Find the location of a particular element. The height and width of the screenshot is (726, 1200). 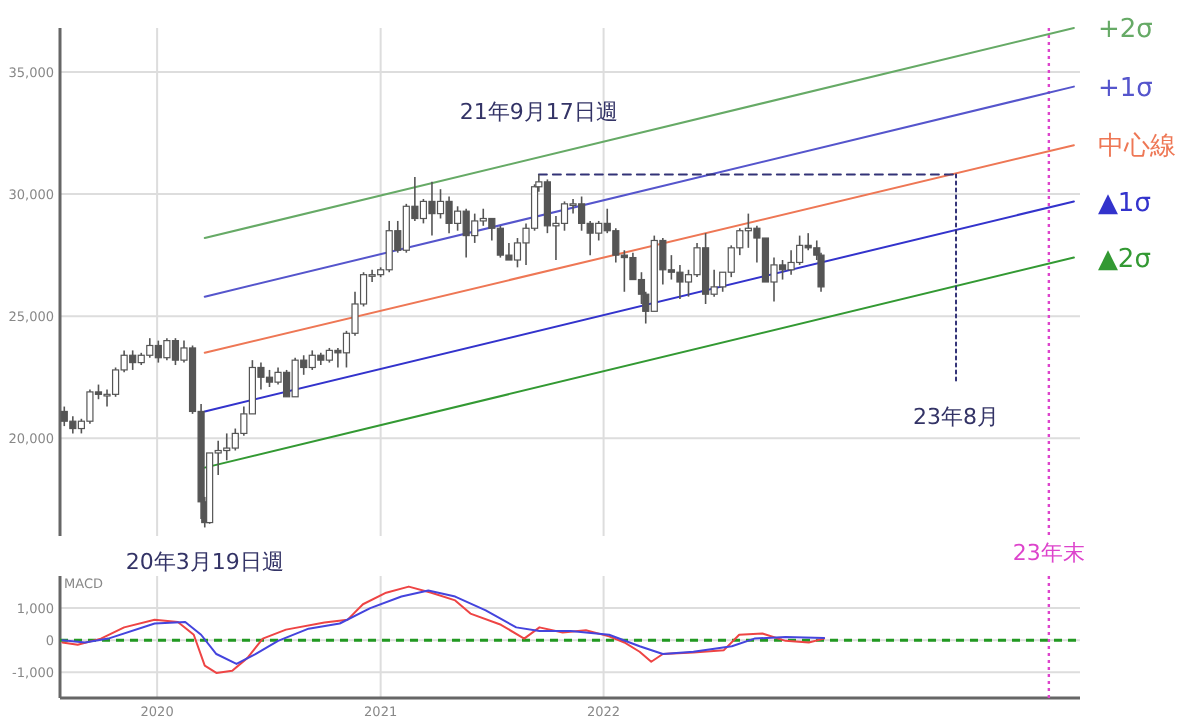

series-label: ▲1σ is located at coordinates (1124, 203).